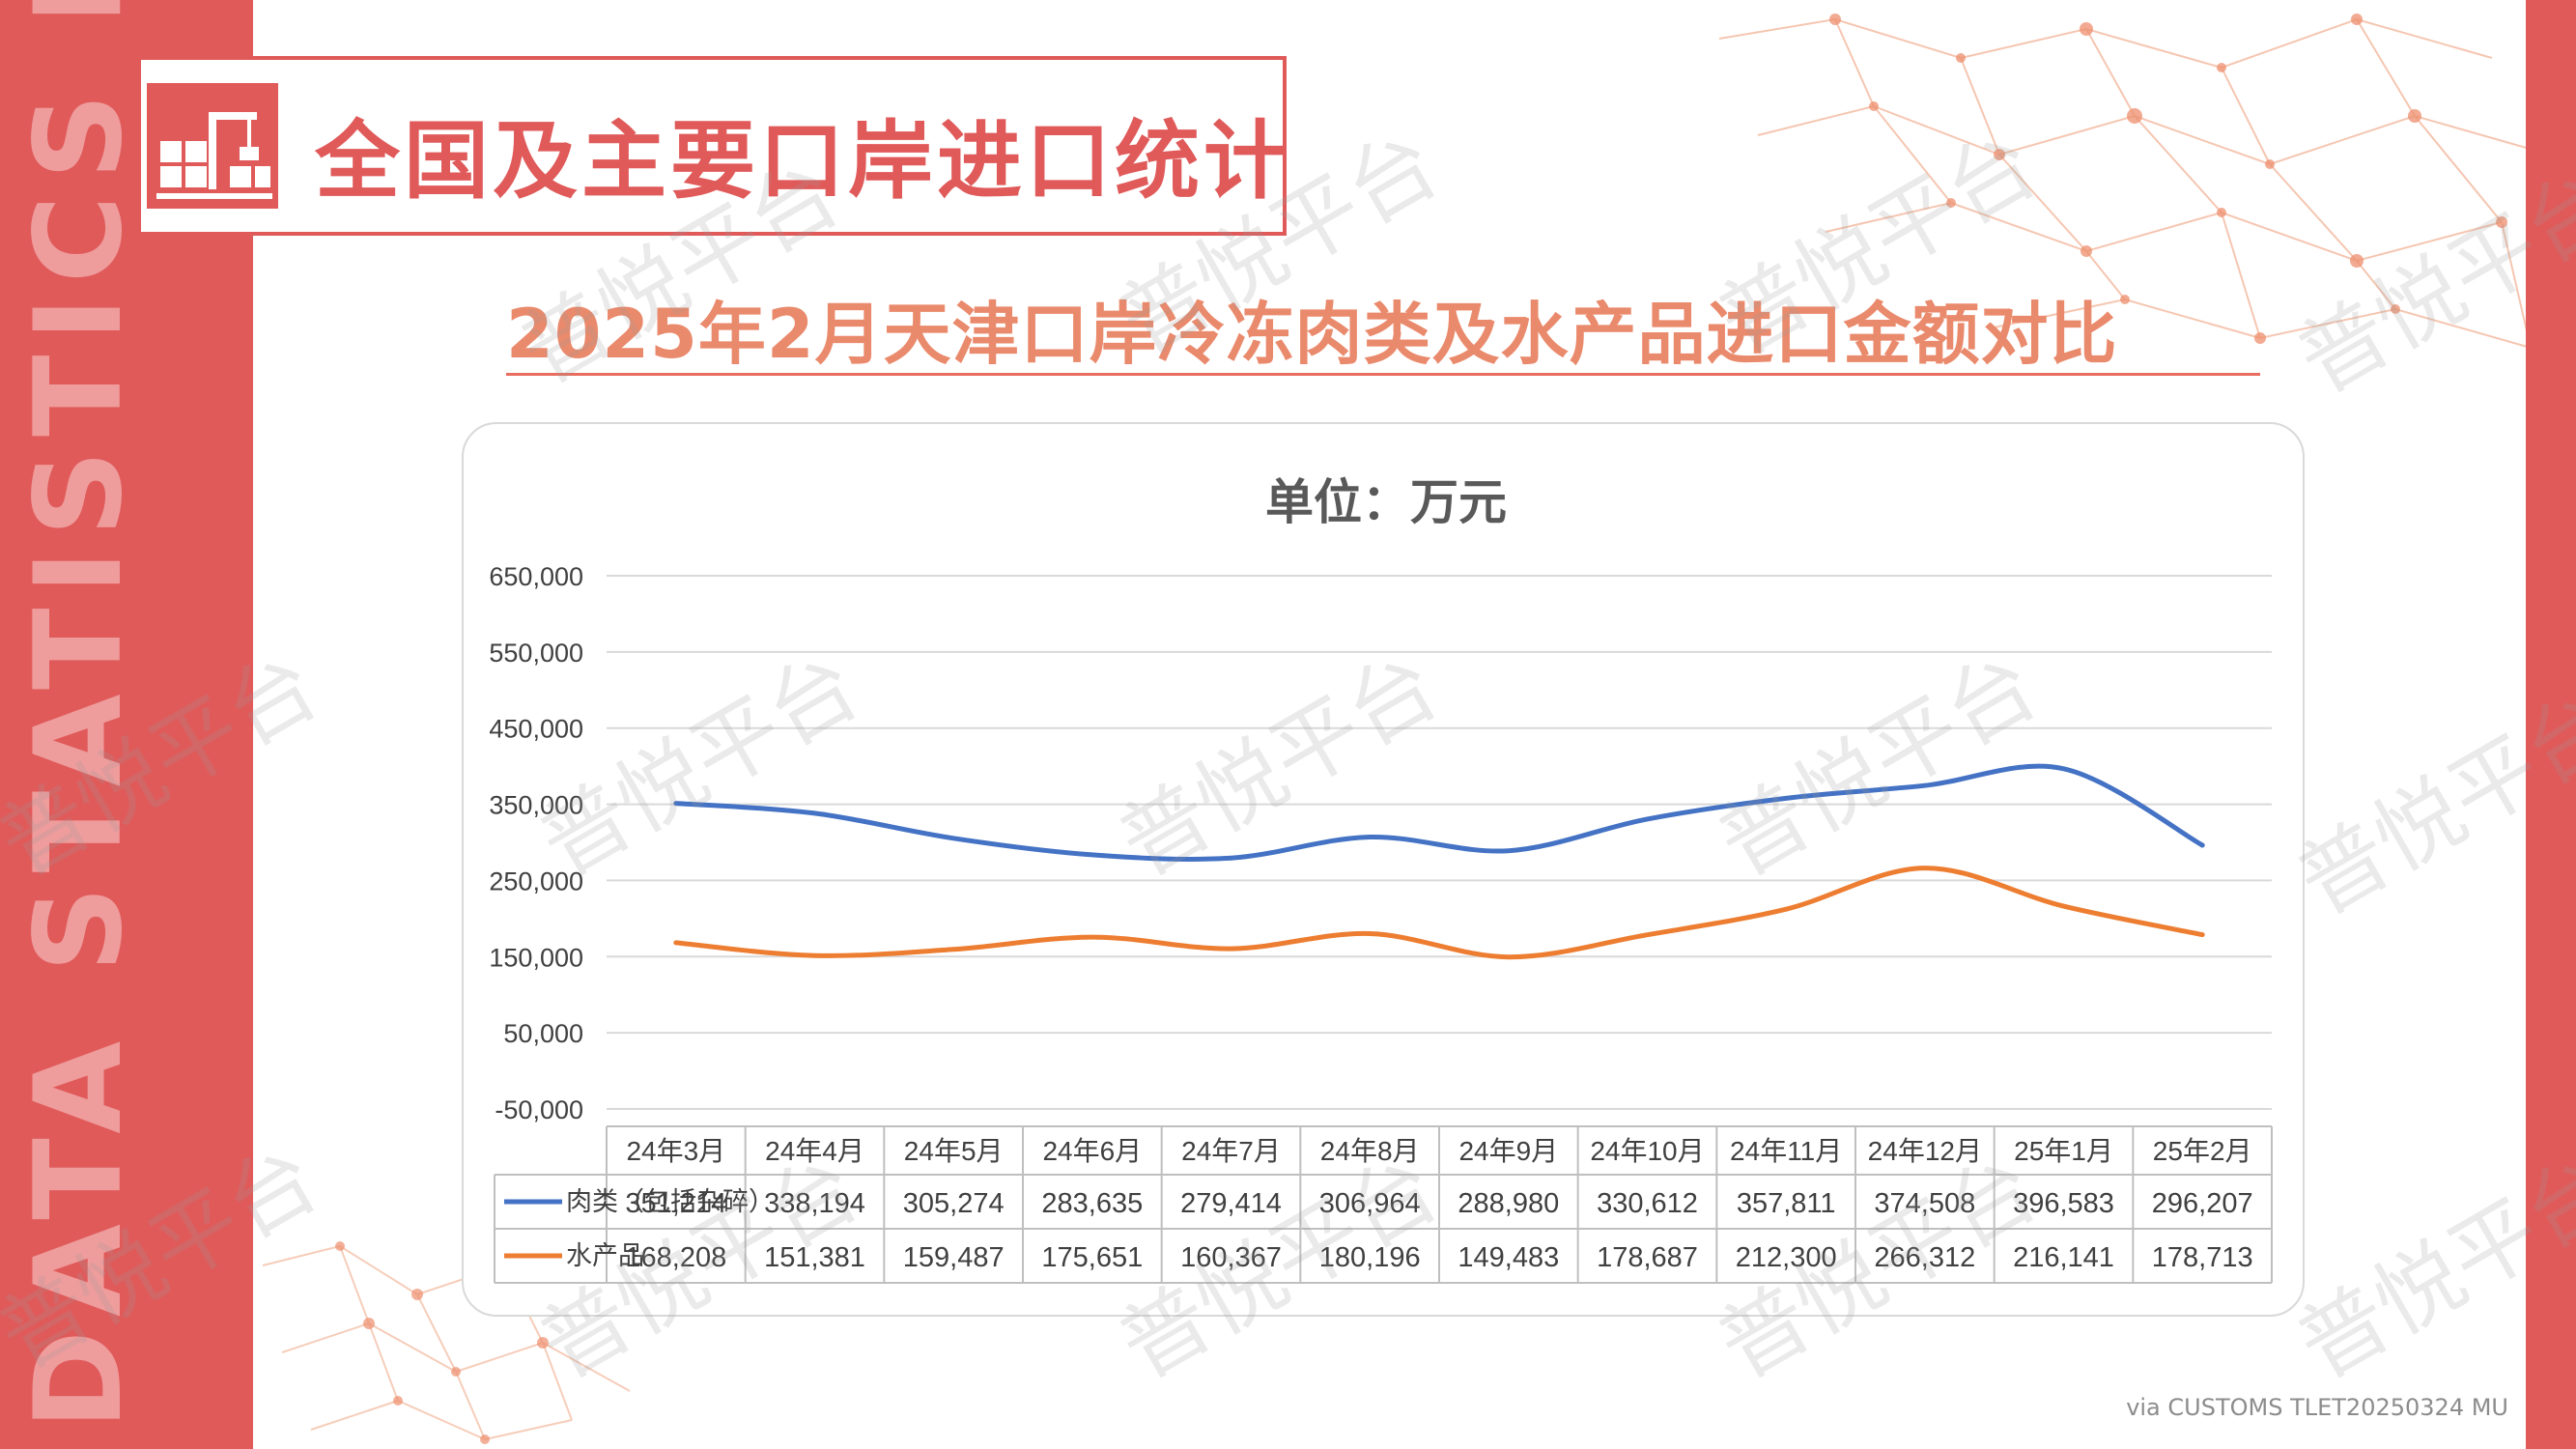 Image resolution: width=2576 pixels, height=1449 pixels. Describe the element at coordinates (1370, 1257) in the screenshot. I see `data-label: 180,196` at that location.